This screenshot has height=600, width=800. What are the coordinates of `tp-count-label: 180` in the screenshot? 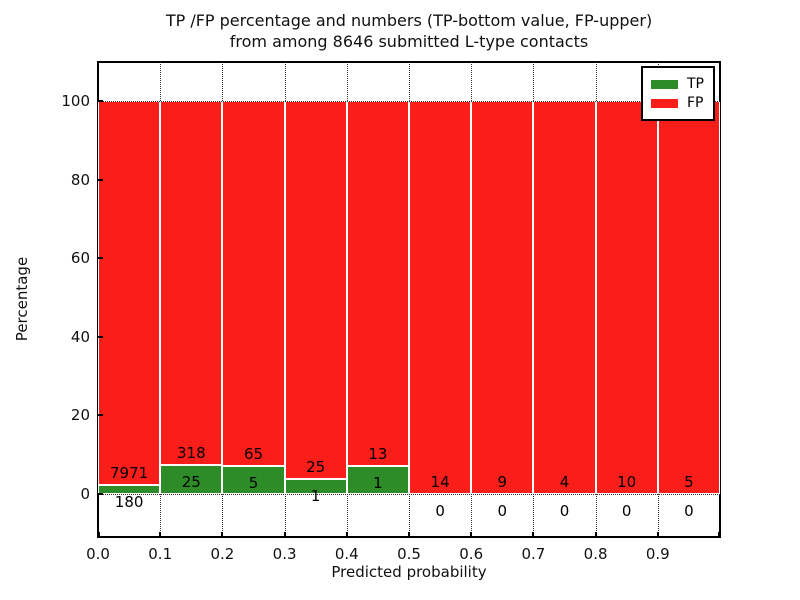 It's located at (129, 502).